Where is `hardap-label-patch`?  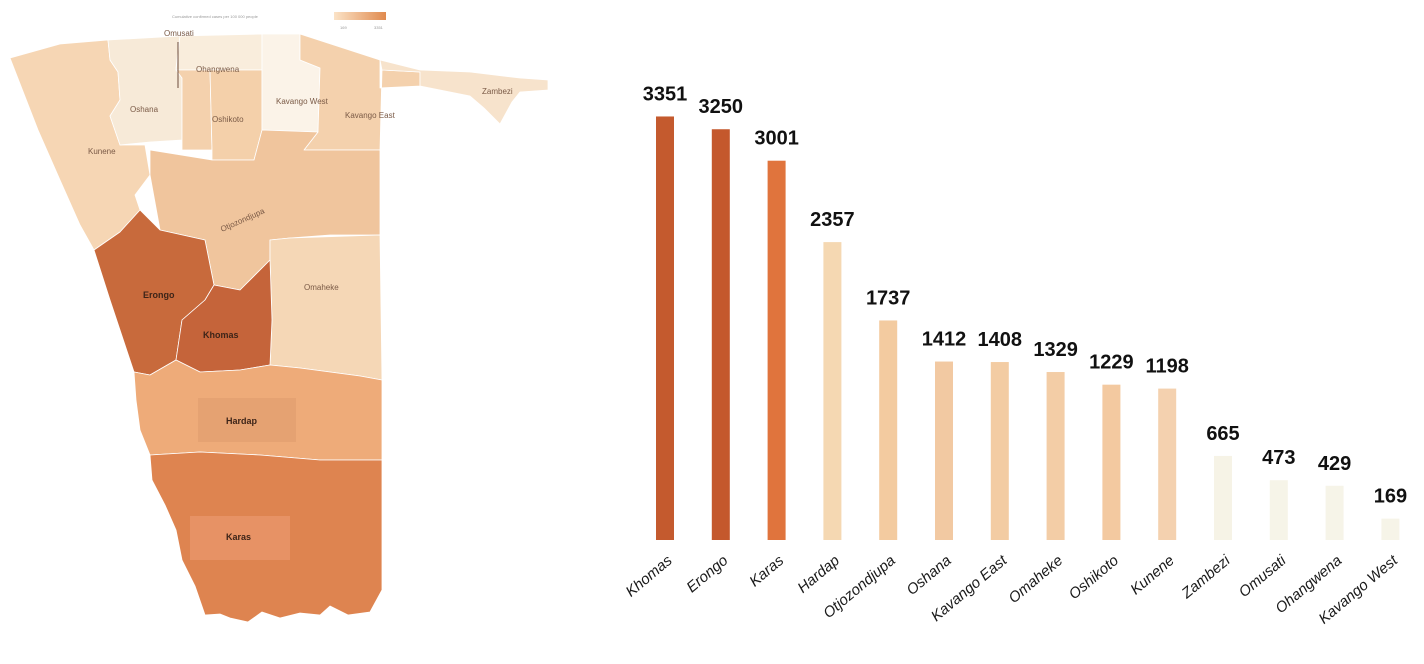 hardap-label-patch is located at coordinates (247, 420).